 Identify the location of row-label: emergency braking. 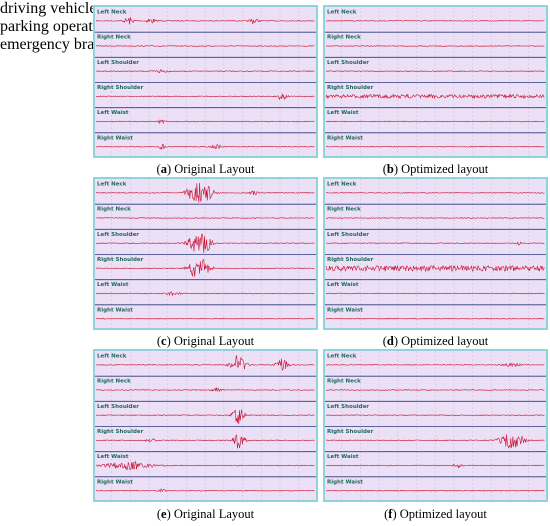
(61, 44).